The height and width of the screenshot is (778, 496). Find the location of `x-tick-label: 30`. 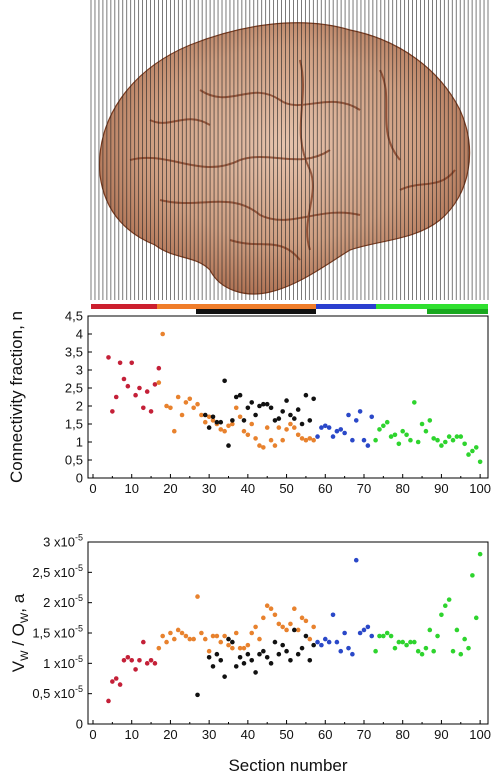

x-tick-label: 30 is located at coordinates (209, 734).